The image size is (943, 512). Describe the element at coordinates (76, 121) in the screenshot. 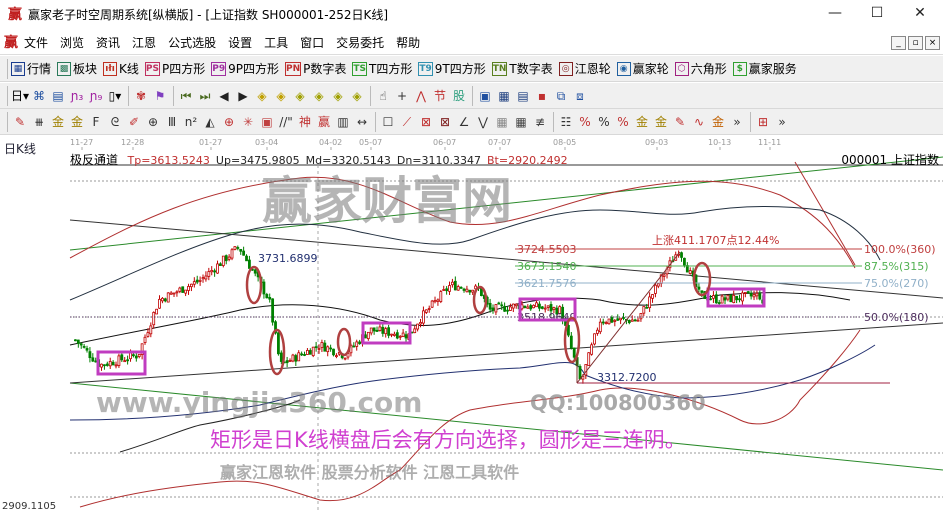

I see `gold-2-icon: 金` at that location.